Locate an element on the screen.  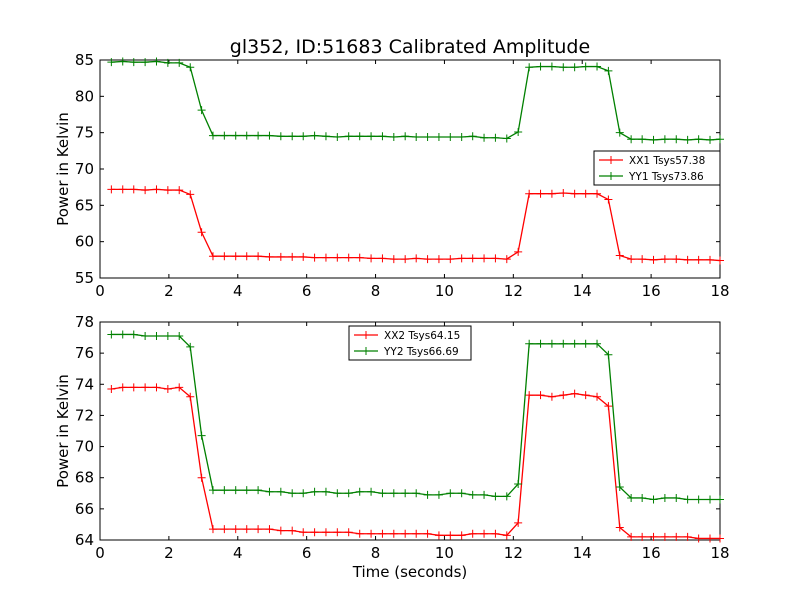
legend-label: YY2 Tsys66.69 is located at coordinates (421, 352).